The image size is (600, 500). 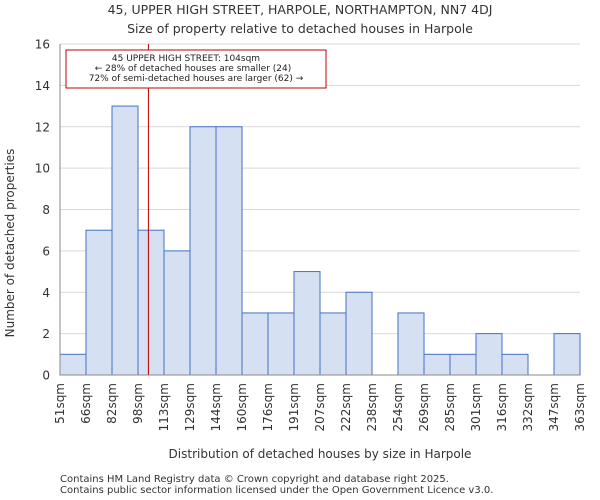 I want to click on x-tick-label-160sqm: 160sqm, so click(x=242, y=407).